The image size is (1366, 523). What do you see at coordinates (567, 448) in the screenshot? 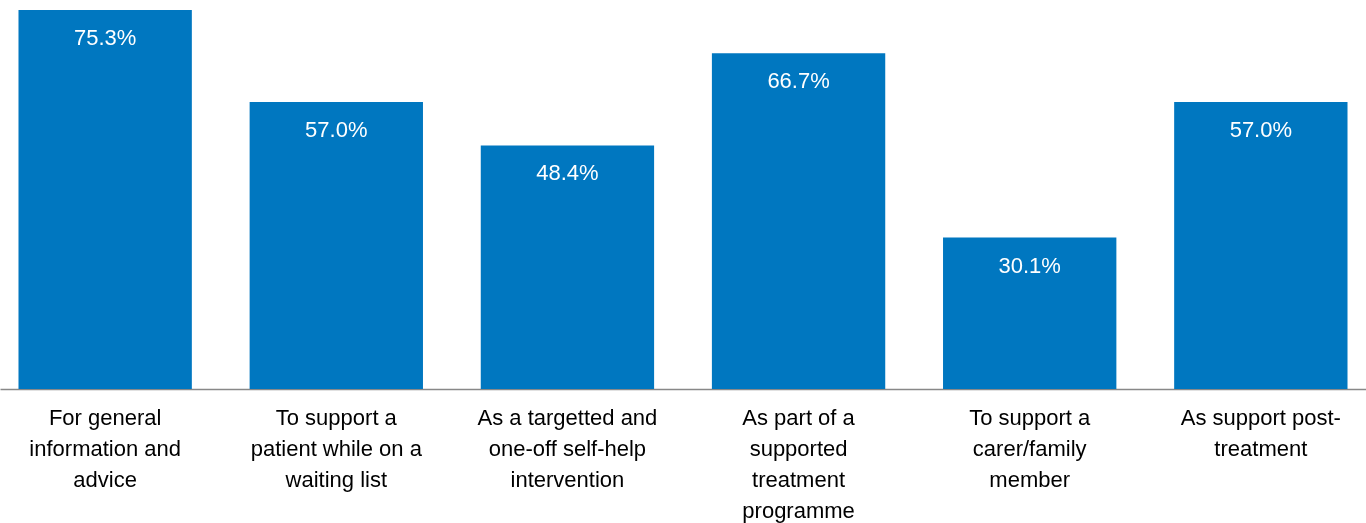
I see `x-tick-label: As a targetted and one-off self-help intervention` at bounding box center [567, 448].